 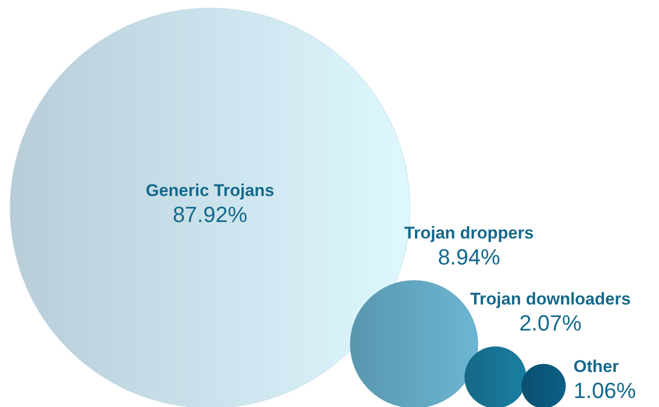 I want to click on data-label: 8.94%, so click(x=469, y=257).